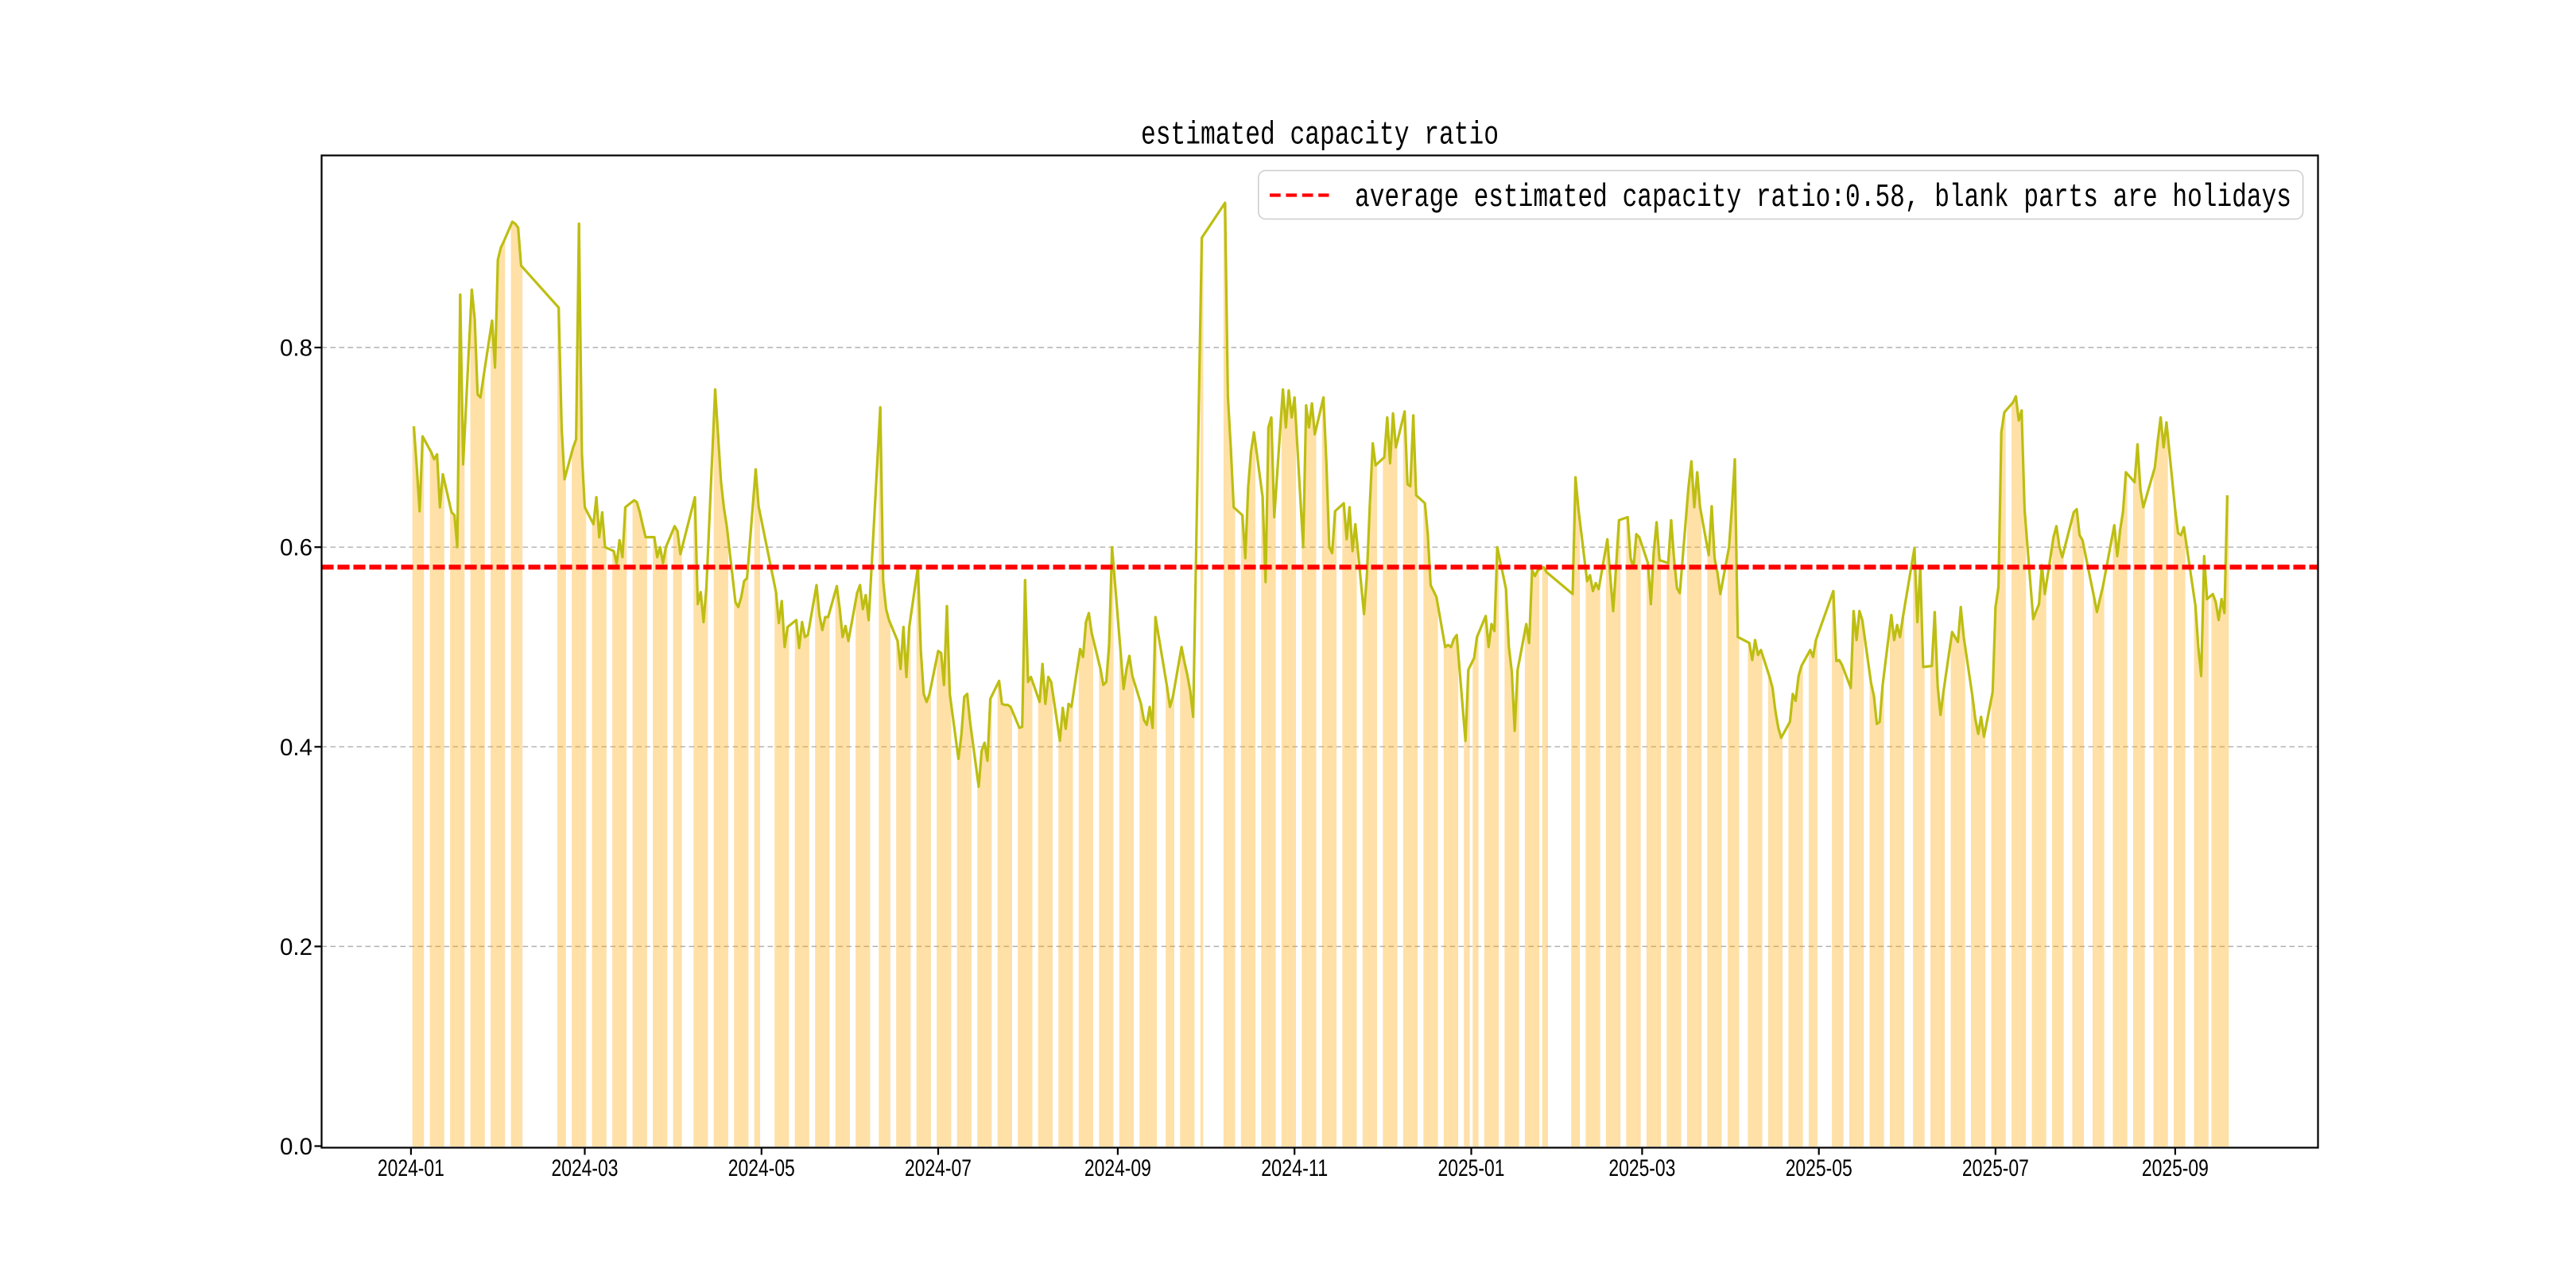  What do you see at coordinates (1642, 1168) in the screenshot?
I see `svg-text: 2025-03` at bounding box center [1642, 1168].